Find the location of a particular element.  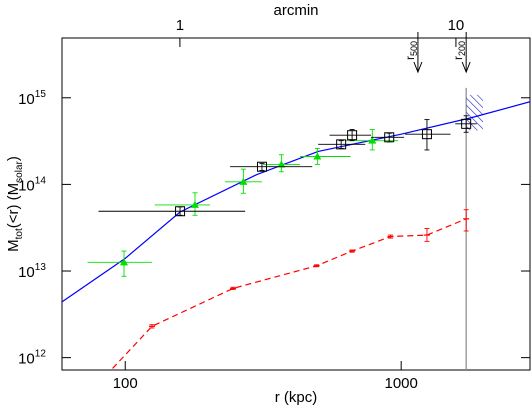

arrow-label-sub: 200 is located at coordinates (462, 48).